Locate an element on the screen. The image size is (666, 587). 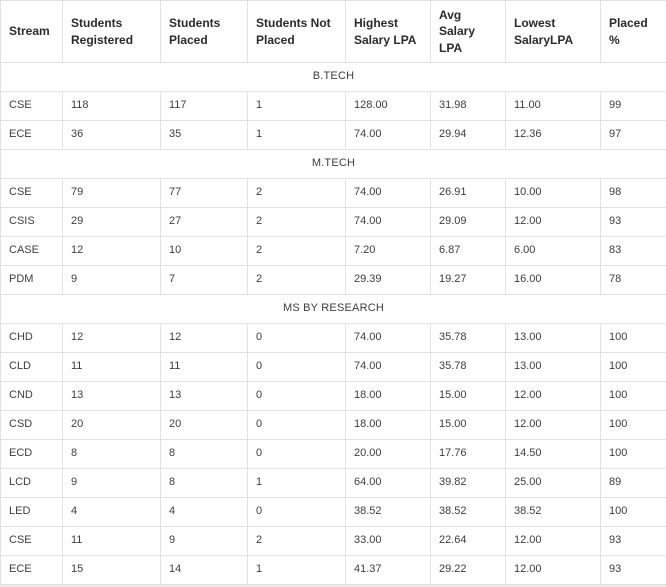
table-row: LED 4 4 0 38.52 38.52 38.52 100 is located at coordinates (333, 512).